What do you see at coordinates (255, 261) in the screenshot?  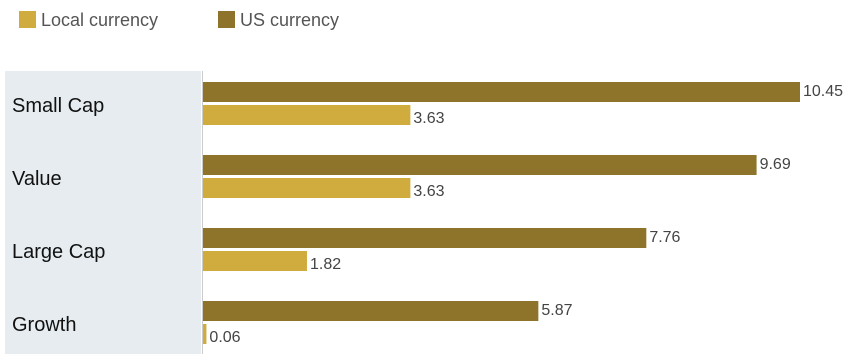 I see `bar-local-currency-large-cap` at bounding box center [255, 261].